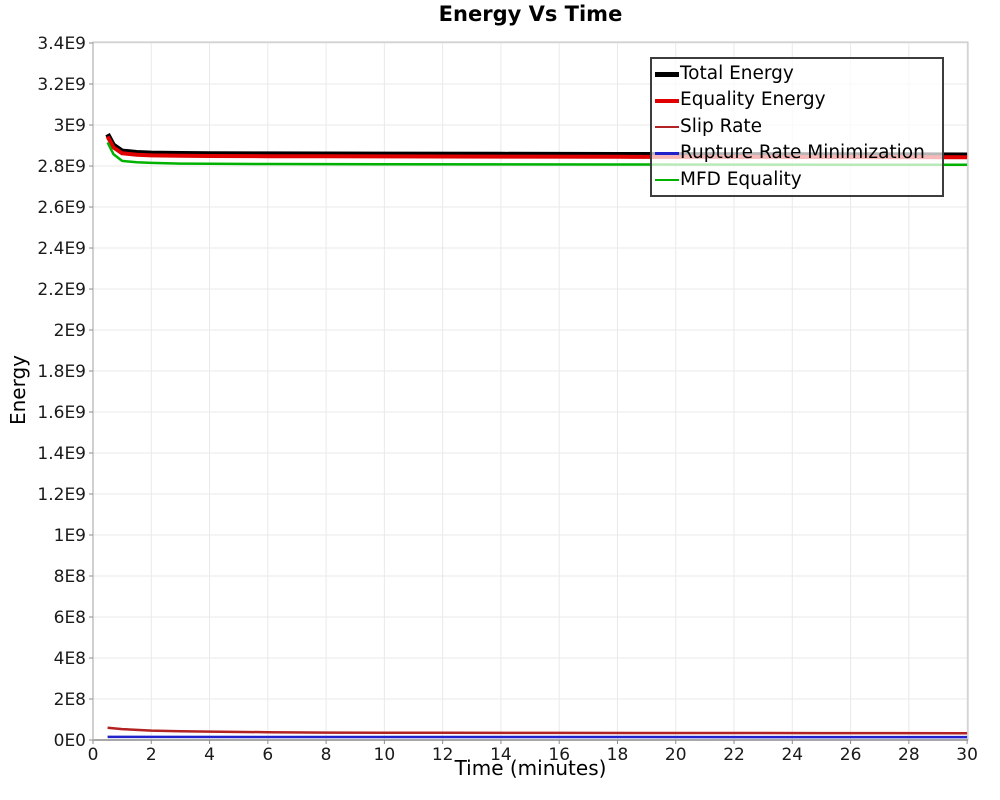 This screenshot has width=1000, height=800. I want to click on y-tick-label: 4E8, so click(70, 659).